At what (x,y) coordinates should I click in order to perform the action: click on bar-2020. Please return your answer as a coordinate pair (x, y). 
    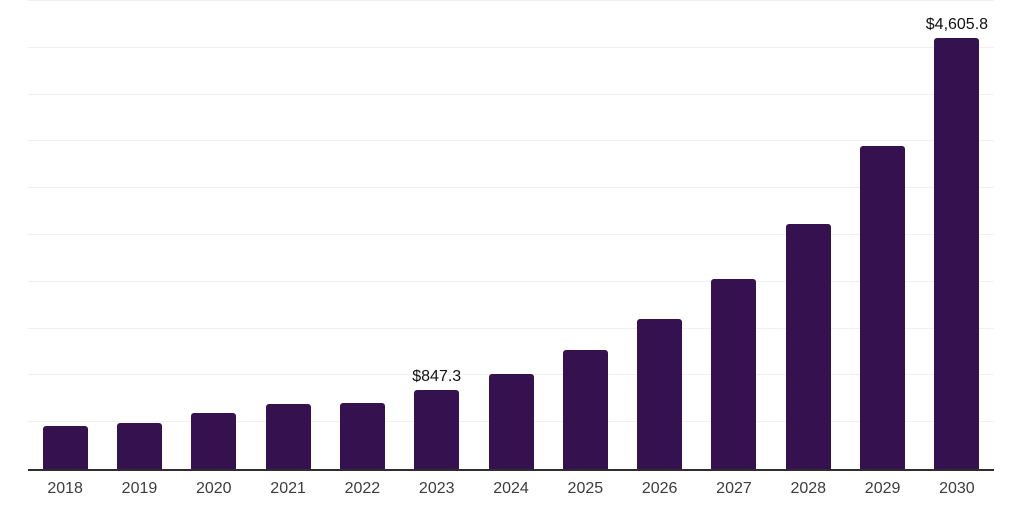
    Looking at the image, I should click on (214, 441).